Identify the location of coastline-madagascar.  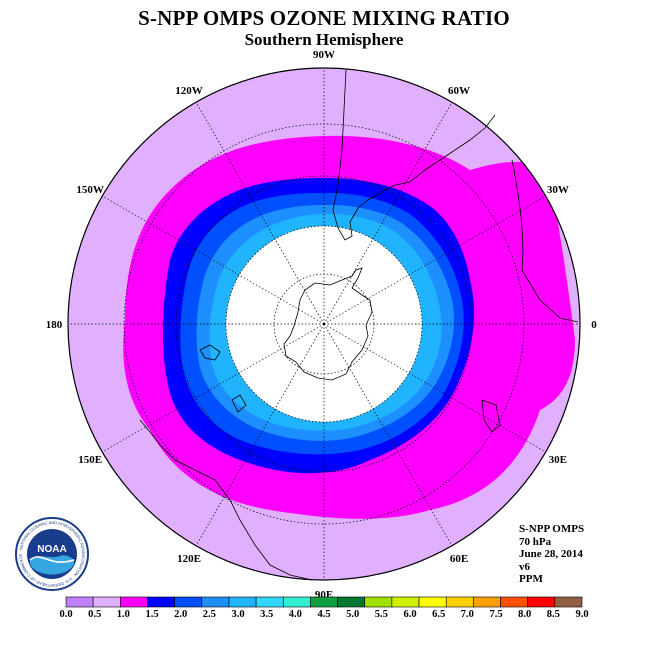
(491, 416).